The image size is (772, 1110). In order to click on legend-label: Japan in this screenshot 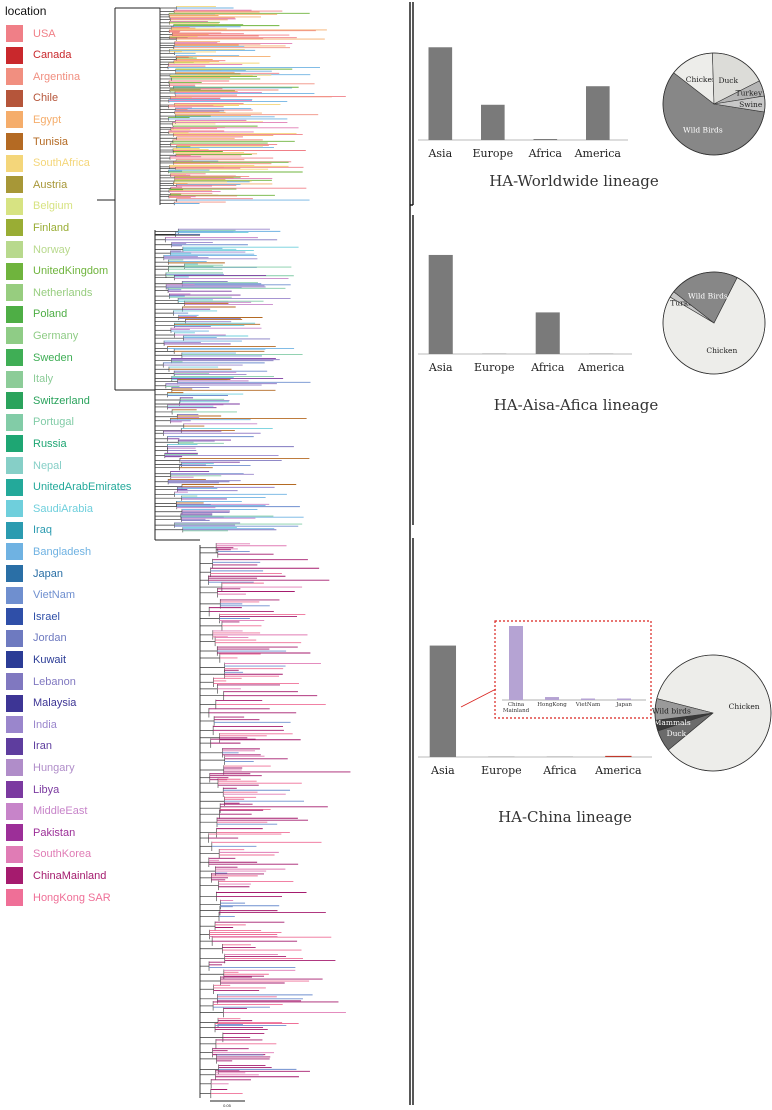, I will do `click(48, 573)`.